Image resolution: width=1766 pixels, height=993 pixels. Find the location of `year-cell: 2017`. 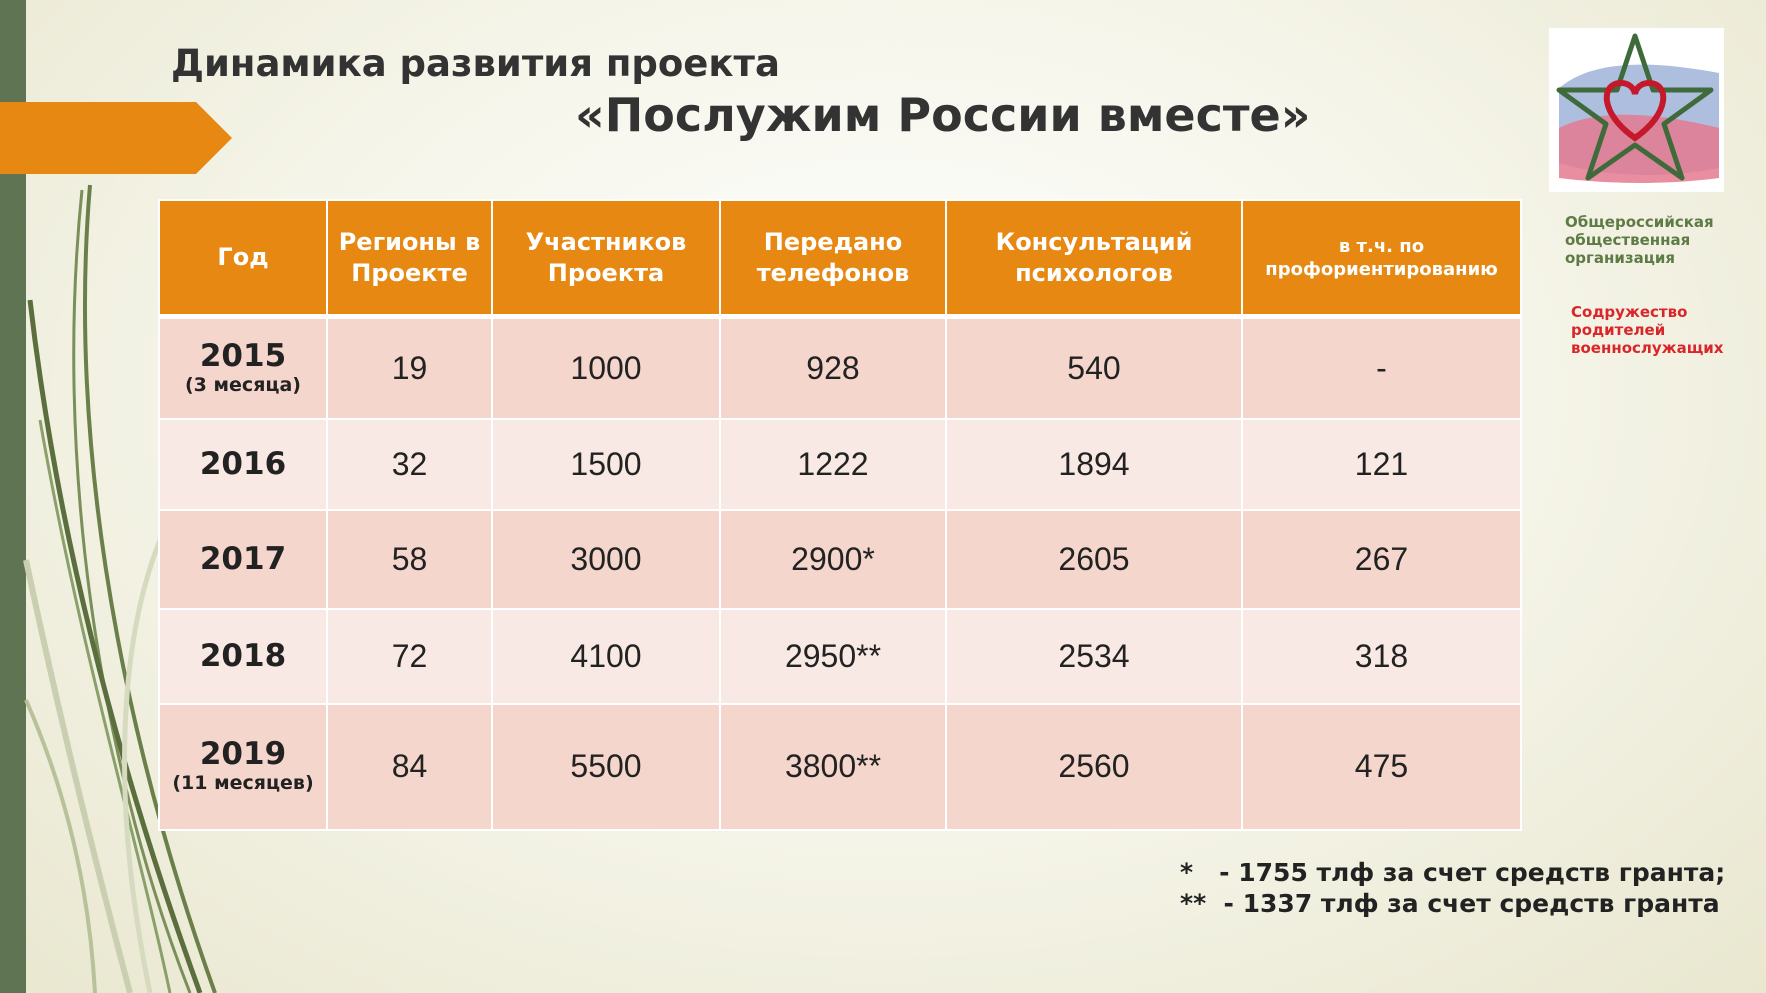

year-cell: 2017 is located at coordinates (243, 559).